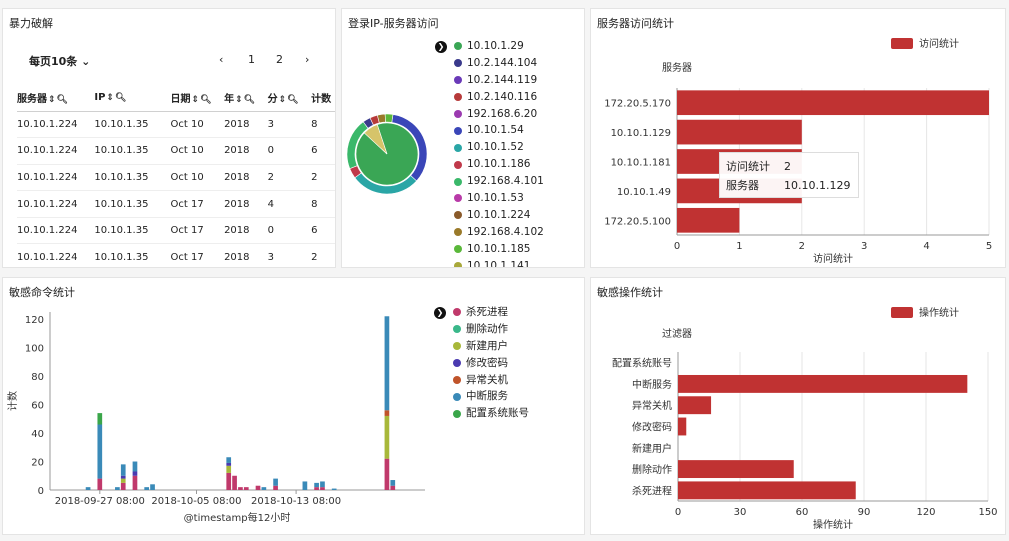 Image resolution: width=1009 pixels, height=541 pixels. I want to click on legend-item: 10.10.1.29, so click(499, 46).